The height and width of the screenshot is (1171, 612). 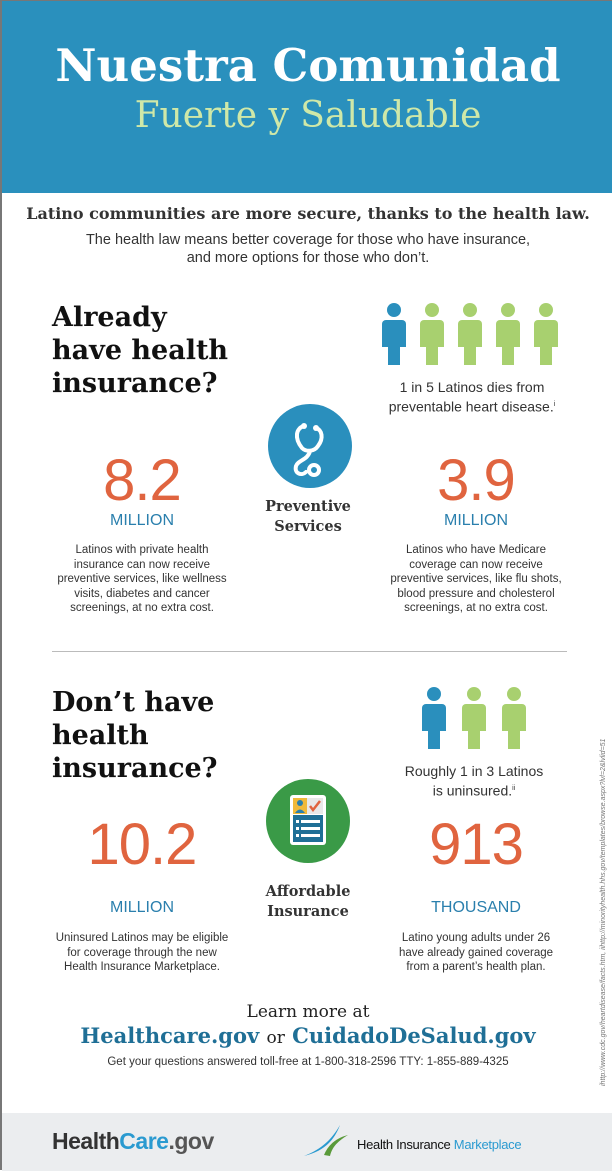 I want to click on logo-part: Care, so click(x=144, y=1141).